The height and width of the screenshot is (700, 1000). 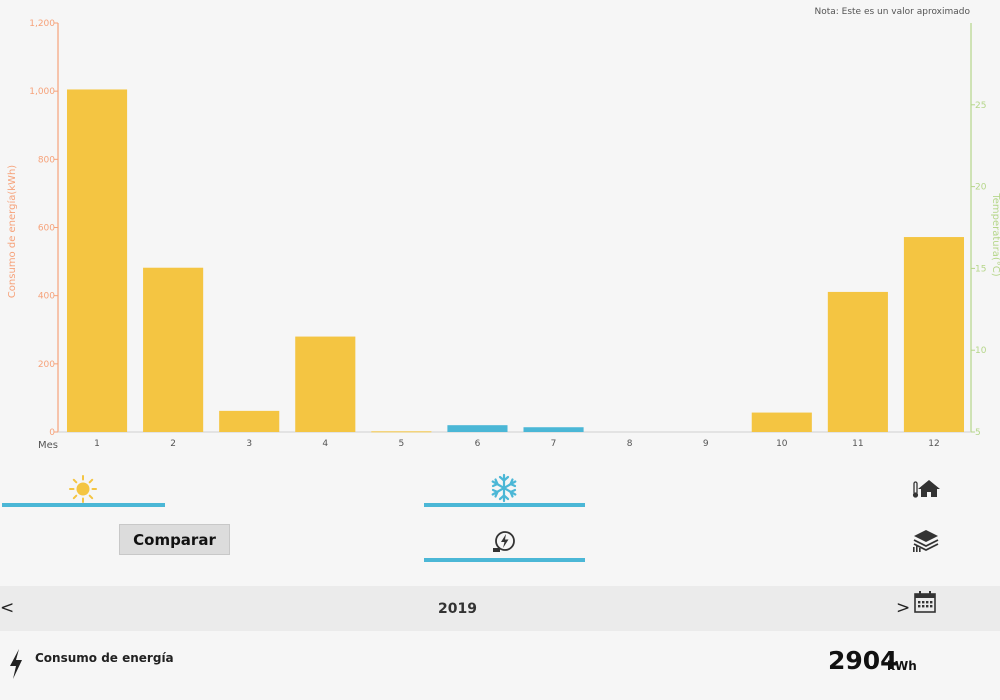 What do you see at coordinates (857, 444) in the screenshot?
I see `x-tick-label: 11` at bounding box center [857, 444].